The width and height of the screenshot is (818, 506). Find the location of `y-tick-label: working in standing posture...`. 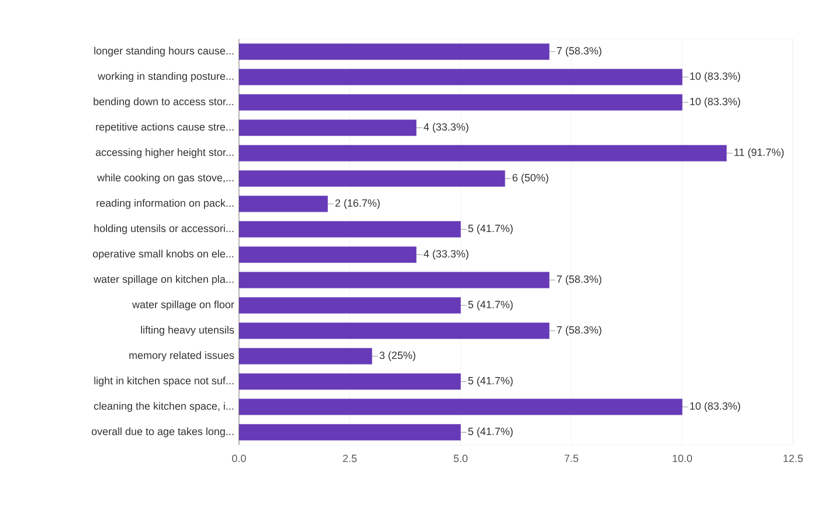

y-tick-label: working in standing posture... is located at coordinates (166, 77).